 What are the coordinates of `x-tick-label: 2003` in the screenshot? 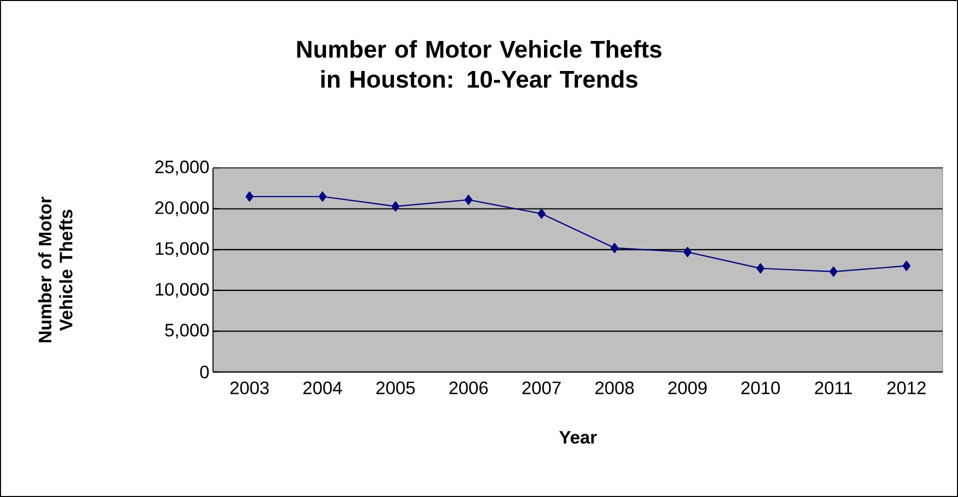 It's located at (249, 388).